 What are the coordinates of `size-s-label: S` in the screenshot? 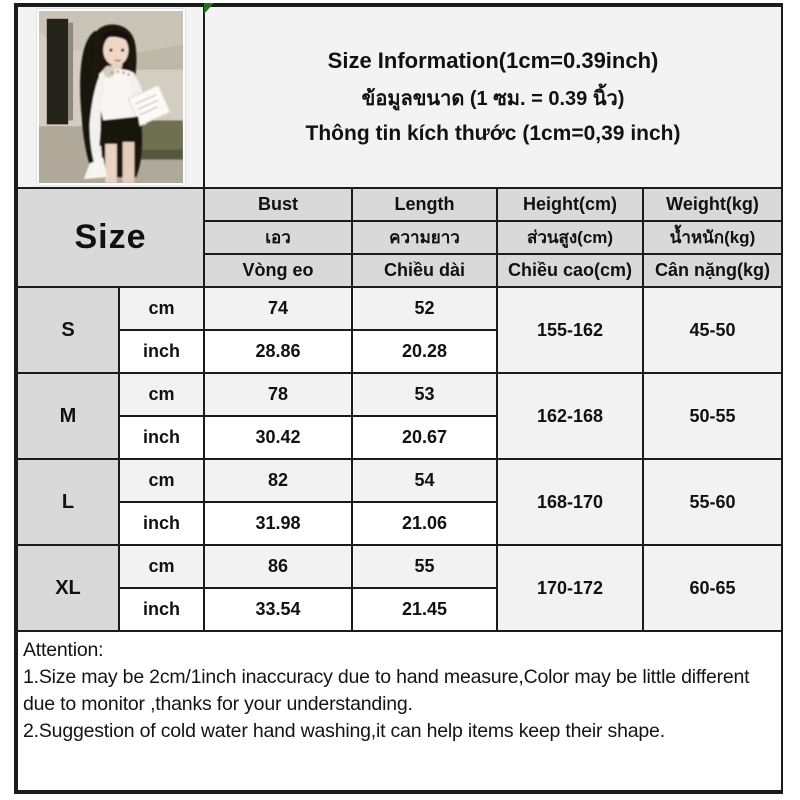 It's located at (68, 330).